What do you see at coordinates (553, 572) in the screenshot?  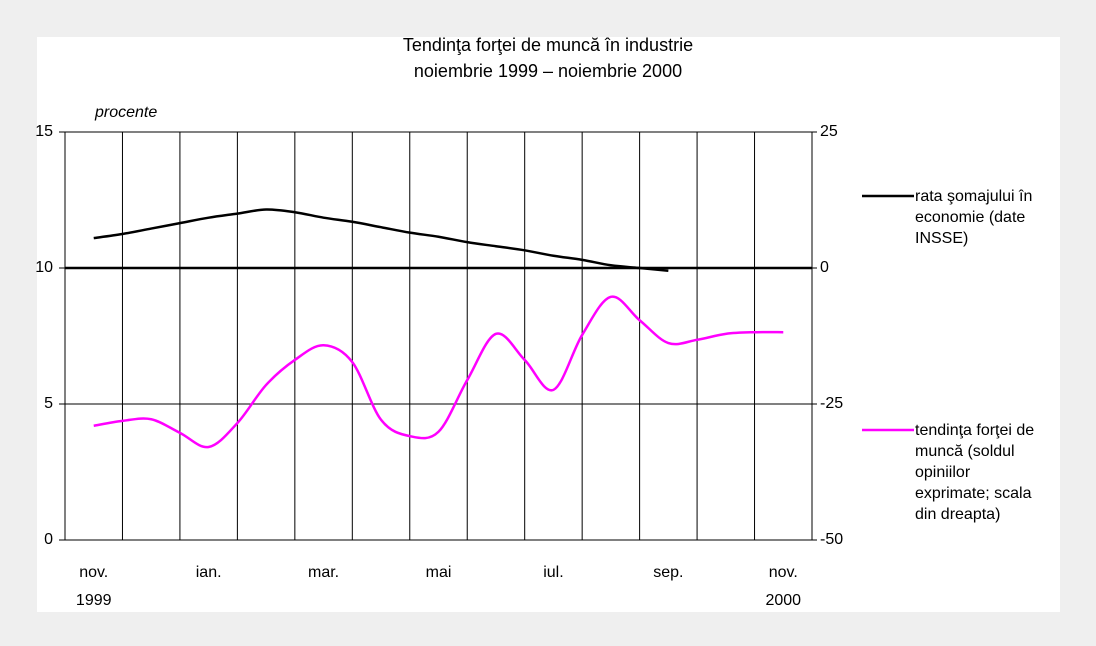 I see `x-tick-label: iul.` at bounding box center [553, 572].